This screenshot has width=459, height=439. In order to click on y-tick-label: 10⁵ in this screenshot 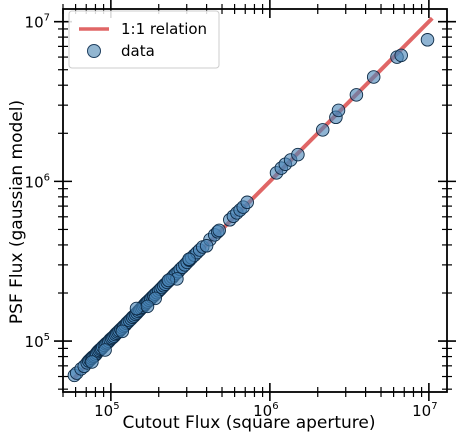, I will do `click(37, 341)`.